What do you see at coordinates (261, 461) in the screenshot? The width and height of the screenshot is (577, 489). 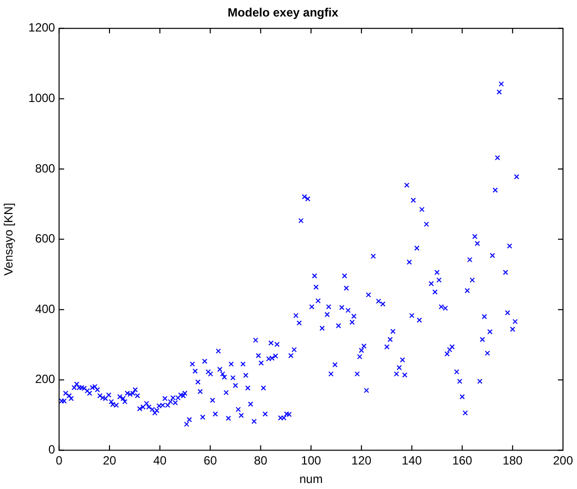 I see `x-tick-label: 80` at bounding box center [261, 461].